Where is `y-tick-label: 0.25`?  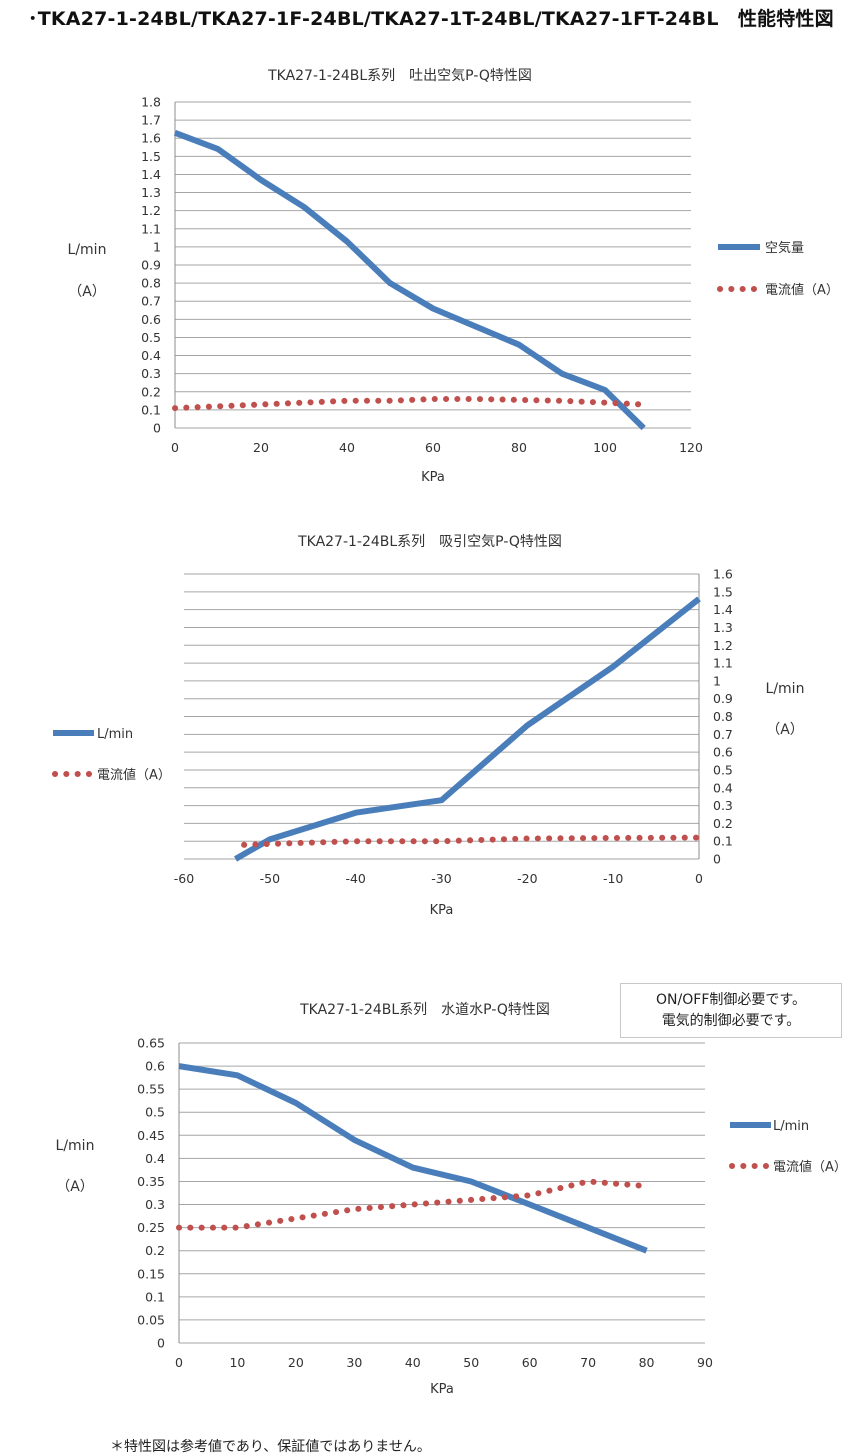
y-tick-label: 0.25 is located at coordinates (151, 1227).